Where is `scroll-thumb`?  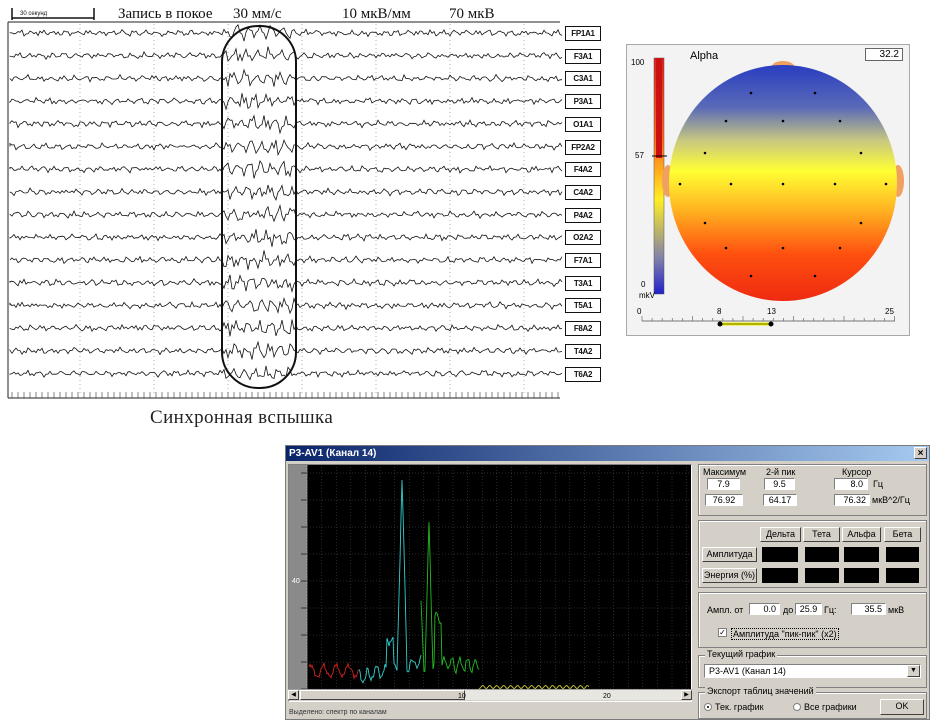 scroll-thumb is located at coordinates (382, 695).